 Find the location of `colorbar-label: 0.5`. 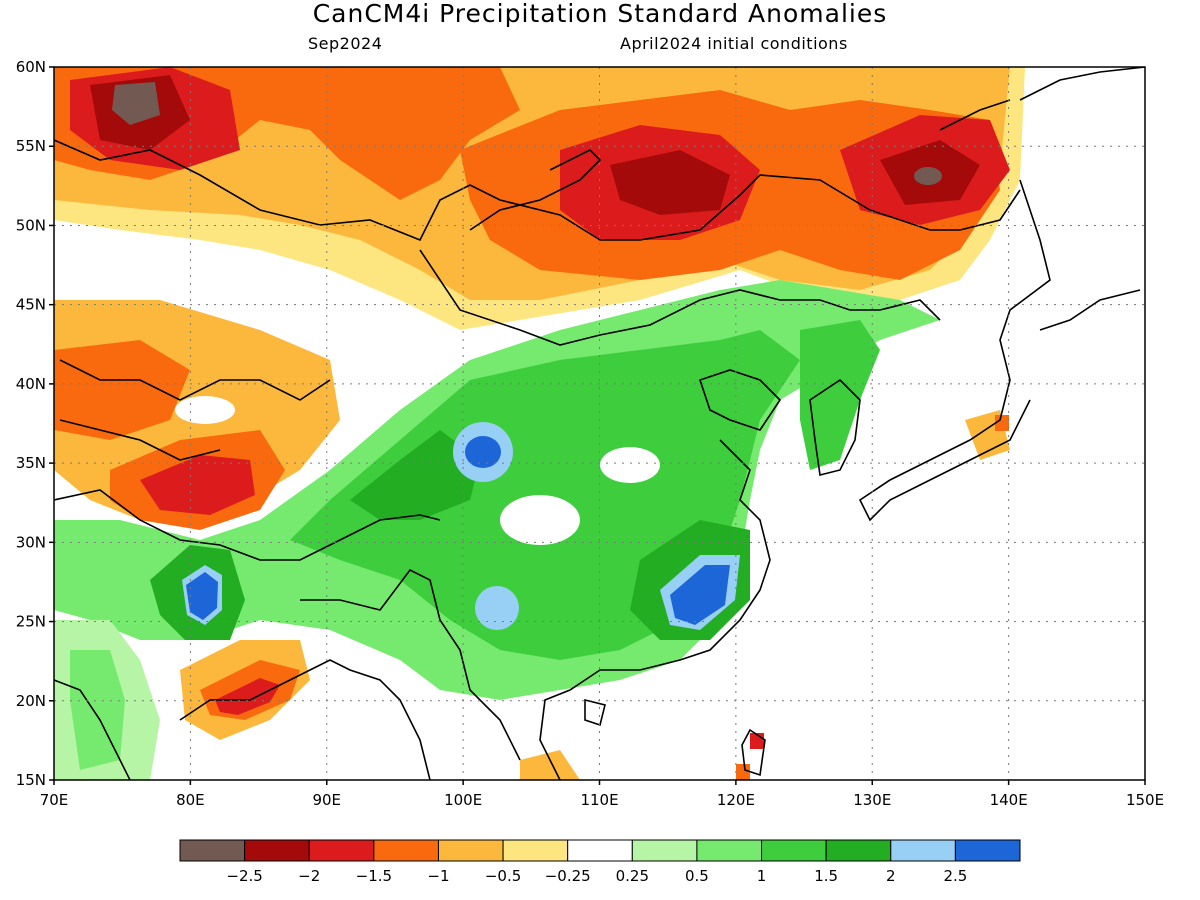

colorbar-label: 0.5 is located at coordinates (697, 876).